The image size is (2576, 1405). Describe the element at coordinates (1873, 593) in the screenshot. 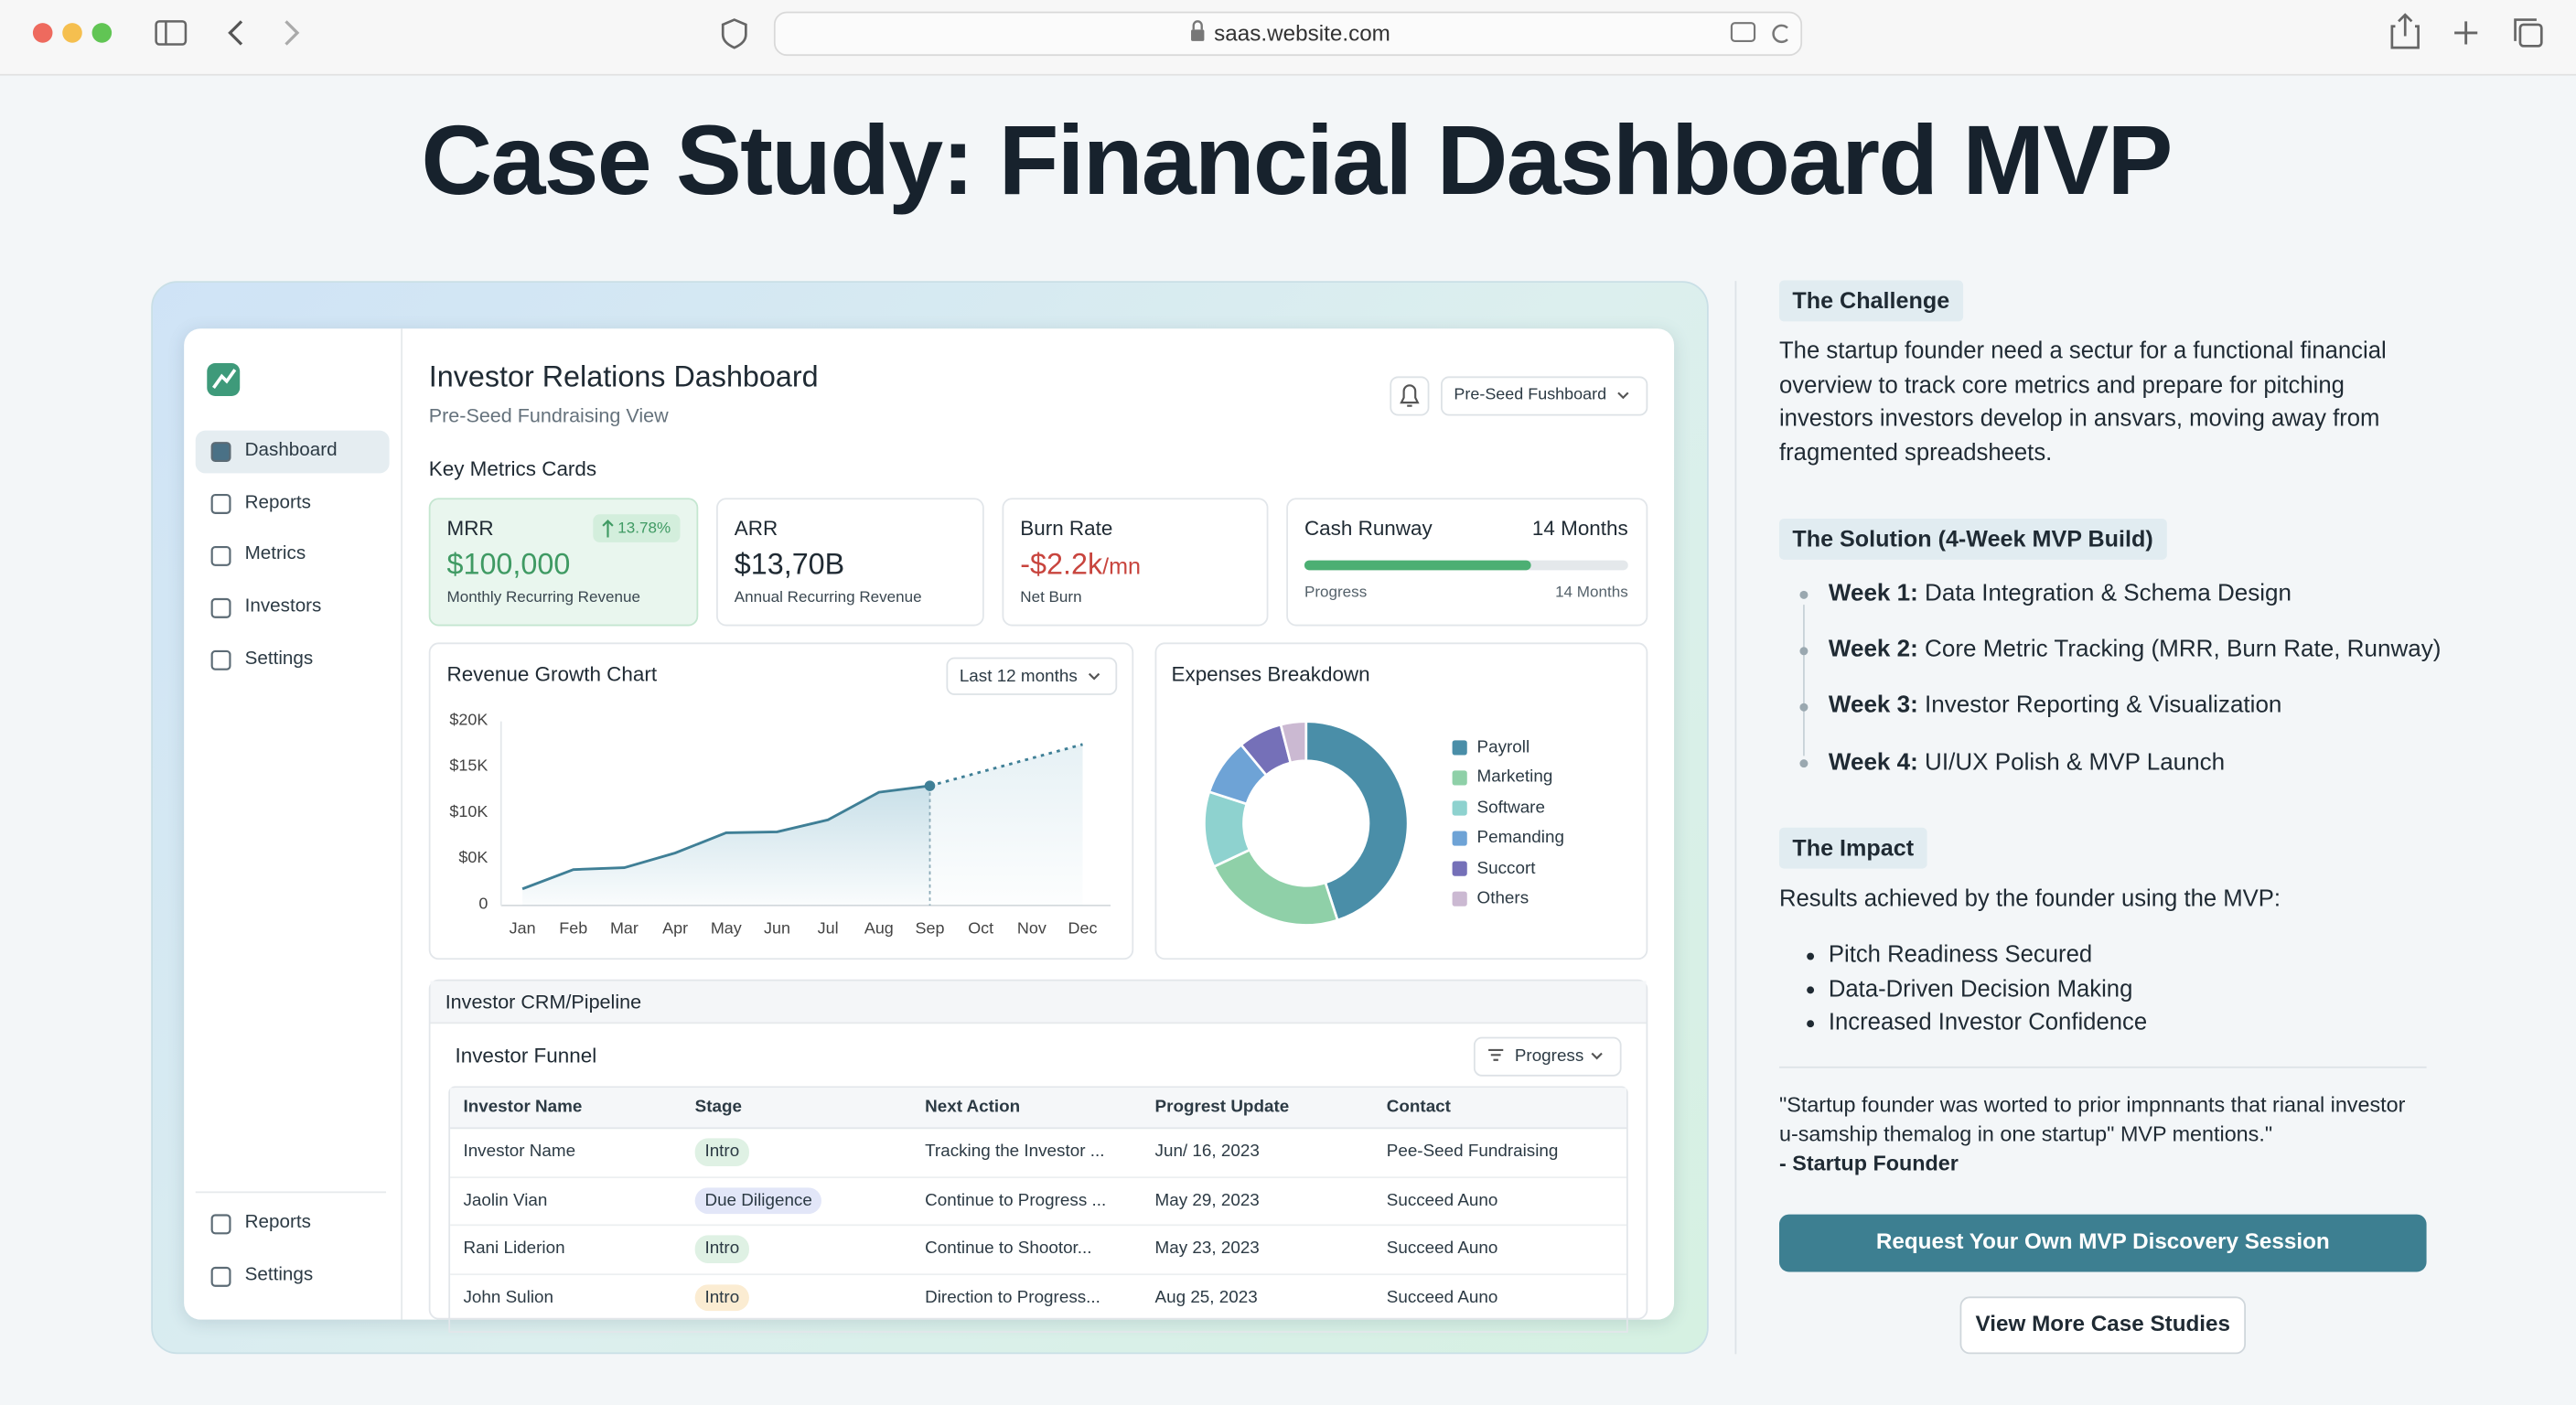

I see `week-label: Week 1:` at that location.